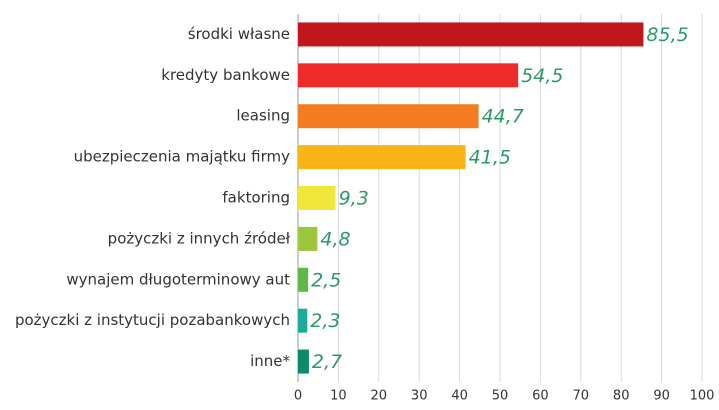 The image size is (719, 410). What do you see at coordinates (500, 396) in the screenshot?
I see `x-tick-label: 50` at bounding box center [500, 396].